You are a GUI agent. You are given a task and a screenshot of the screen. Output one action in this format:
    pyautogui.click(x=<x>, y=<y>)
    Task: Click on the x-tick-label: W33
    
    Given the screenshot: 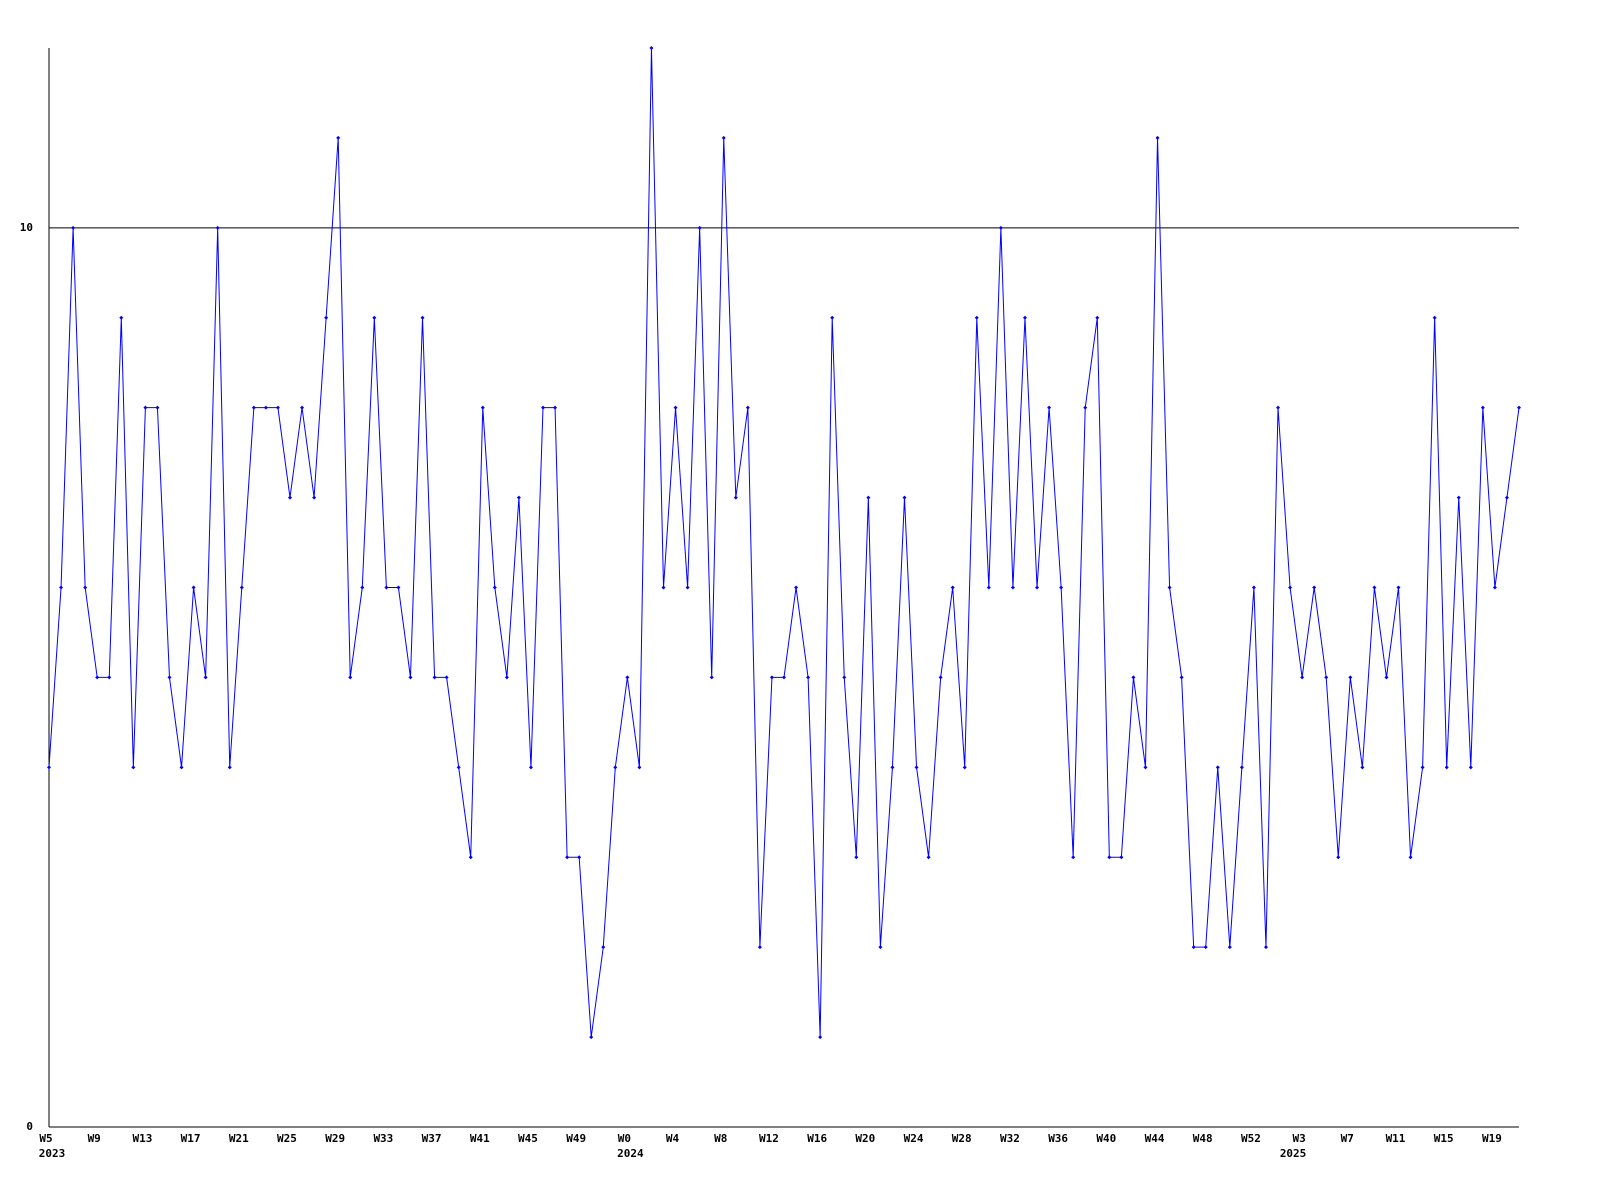 What is the action you would take?
    pyautogui.click(x=383, y=1138)
    